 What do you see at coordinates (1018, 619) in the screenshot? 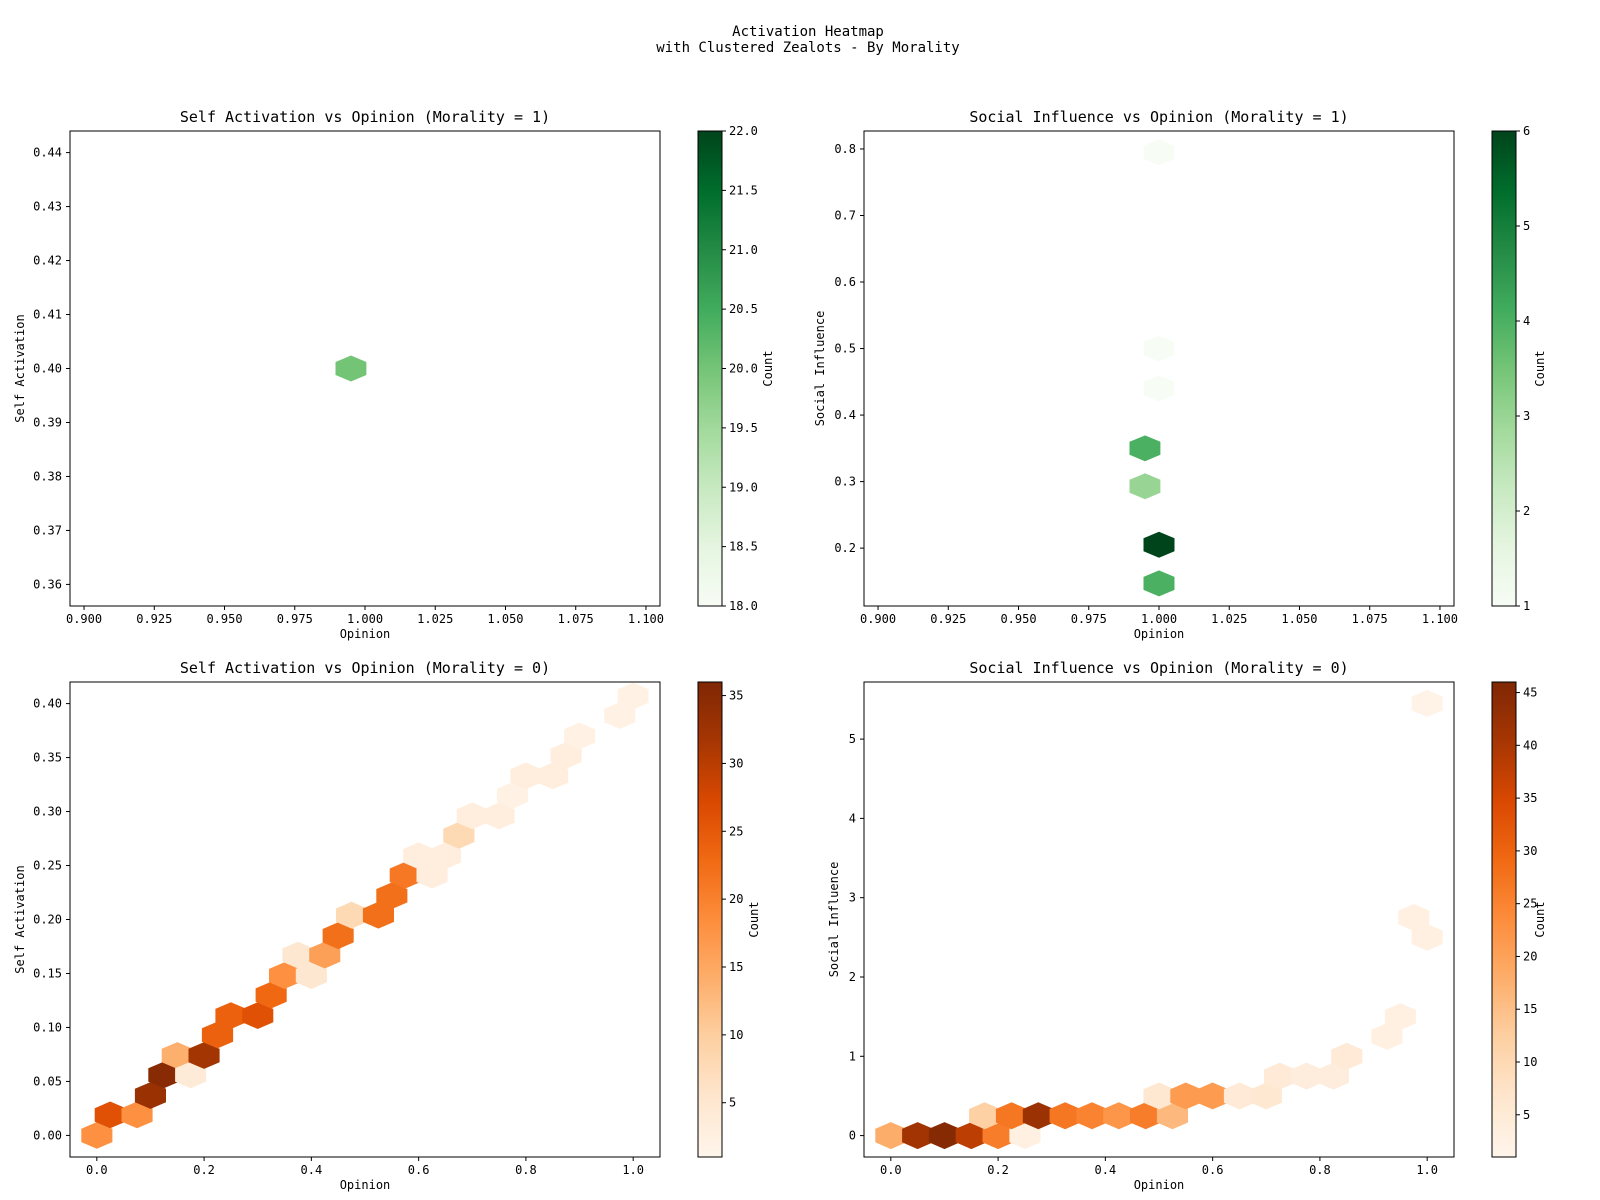
I see `x-tick-label: 0.950` at bounding box center [1018, 619].